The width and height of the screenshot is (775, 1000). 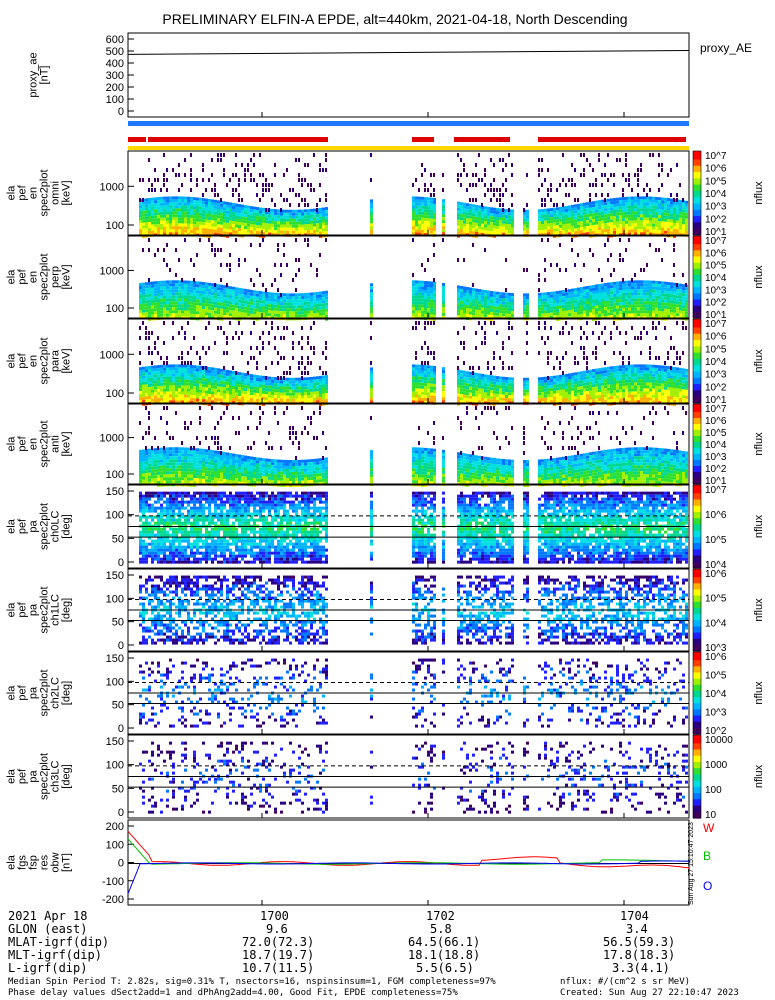 What do you see at coordinates (112, 271) in the screenshot?
I see `ytick-en_perp: 1000` at bounding box center [112, 271].